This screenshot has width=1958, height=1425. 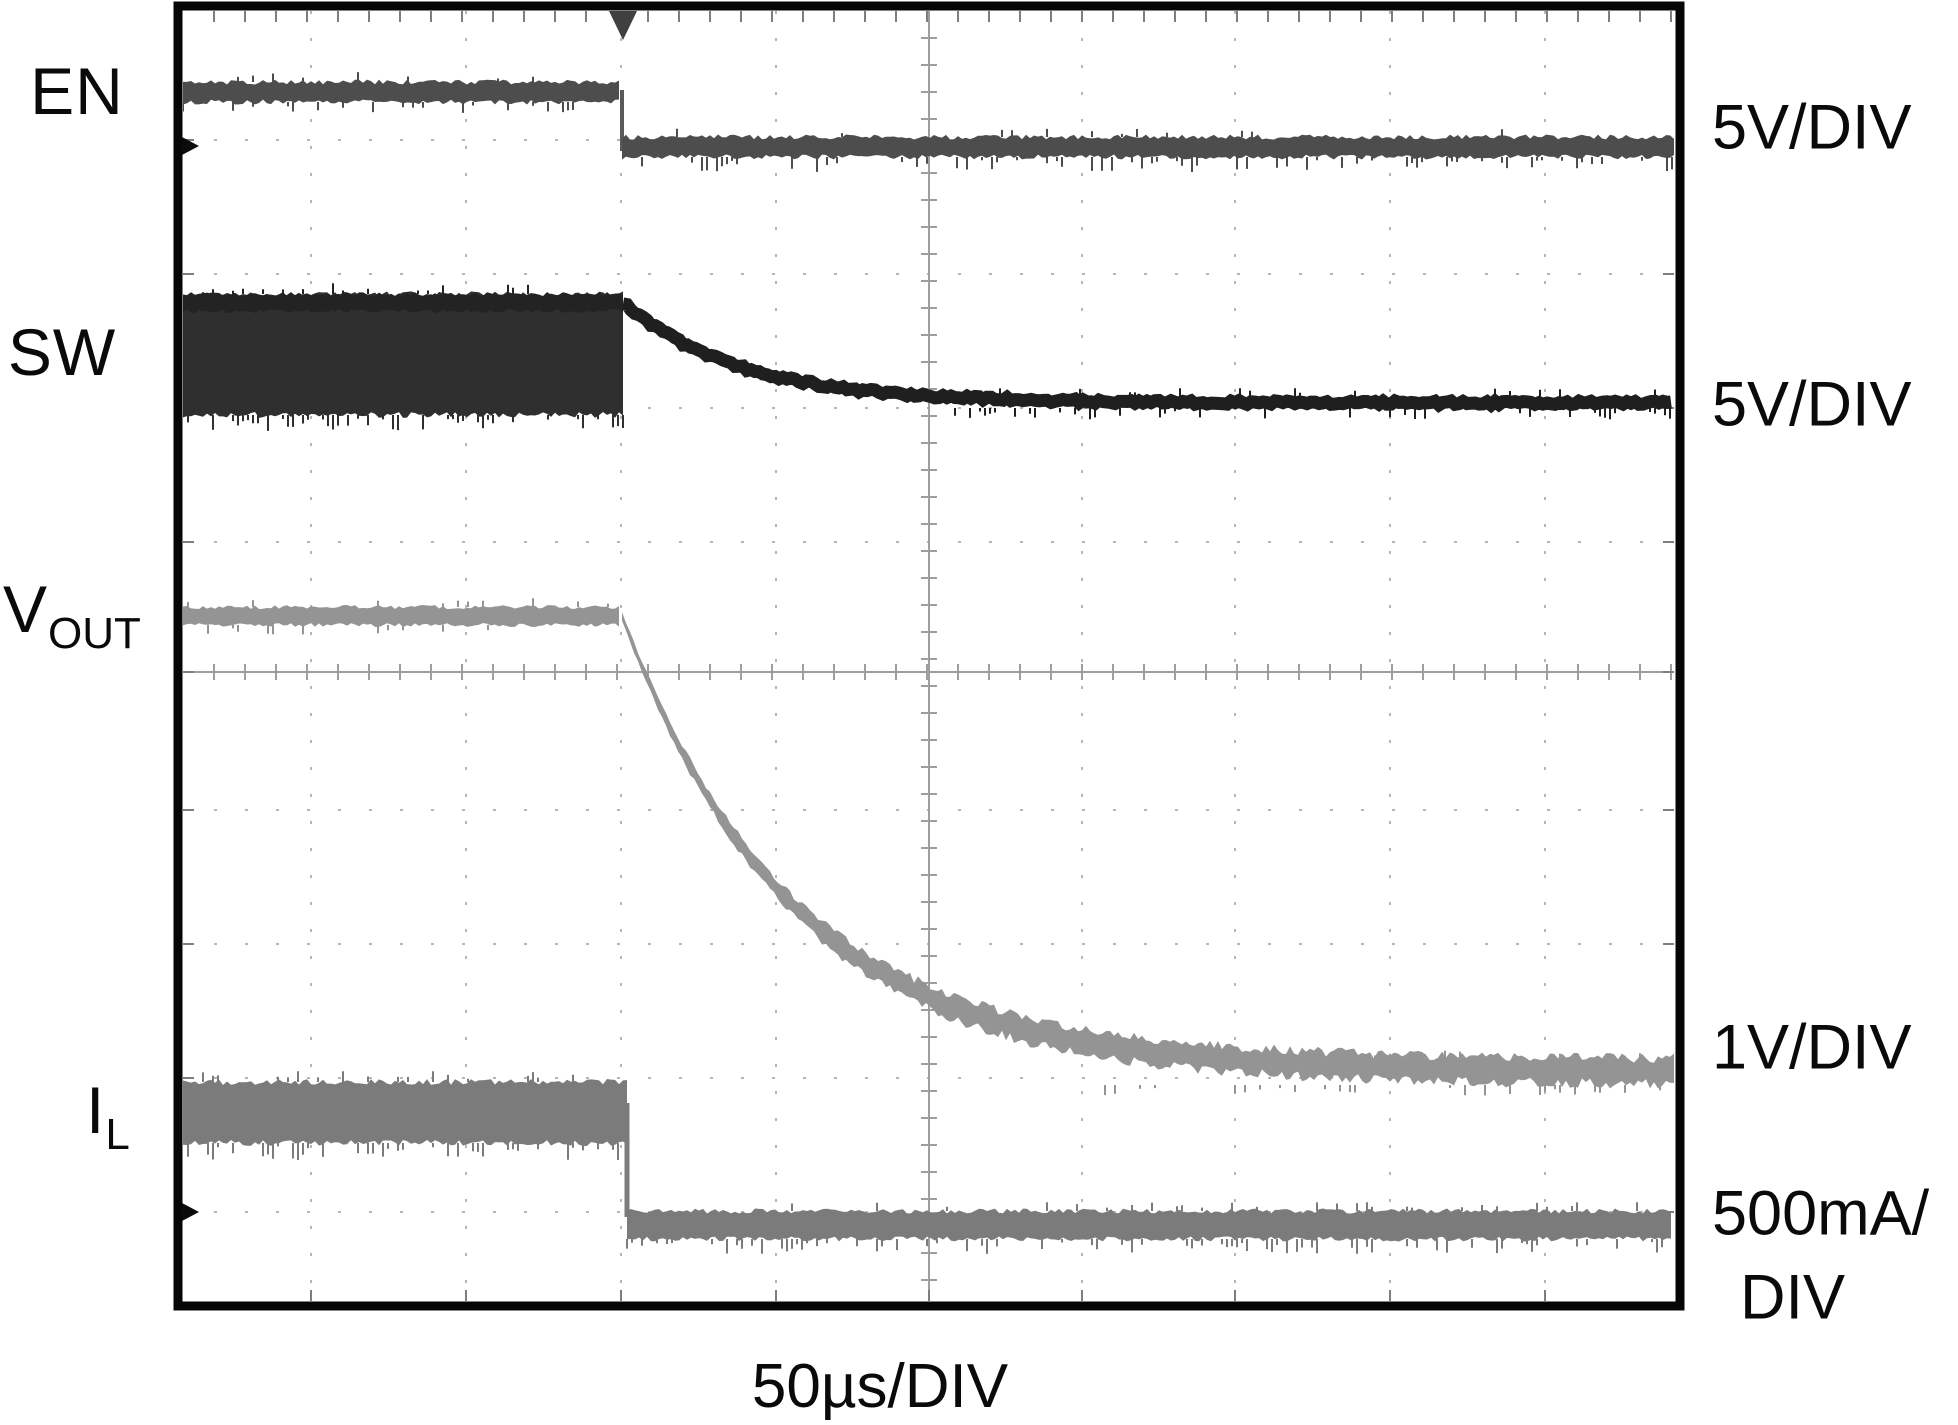 What do you see at coordinates (1793, 1297) in the screenshot?
I see `label-scale-il-line2: DIV` at bounding box center [1793, 1297].